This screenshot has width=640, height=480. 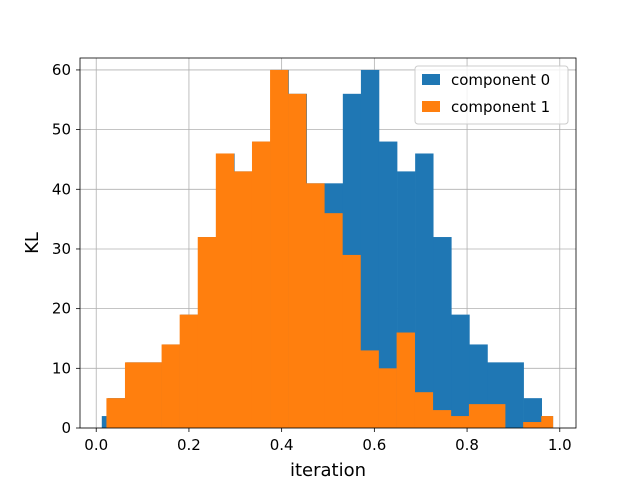 I want to click on legend-label-component-0: component 0, so click(x=500, y=80).